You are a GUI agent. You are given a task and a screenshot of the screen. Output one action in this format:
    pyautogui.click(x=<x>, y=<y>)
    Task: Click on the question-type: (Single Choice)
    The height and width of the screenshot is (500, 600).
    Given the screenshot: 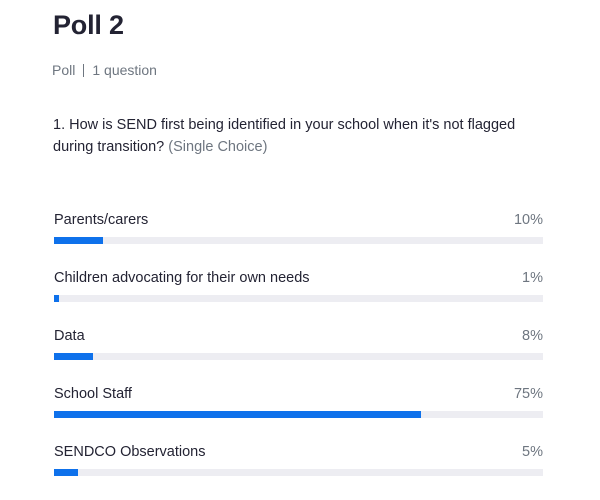 What is the action you would take?
    pyautogui.click(x=218, y=147)
    